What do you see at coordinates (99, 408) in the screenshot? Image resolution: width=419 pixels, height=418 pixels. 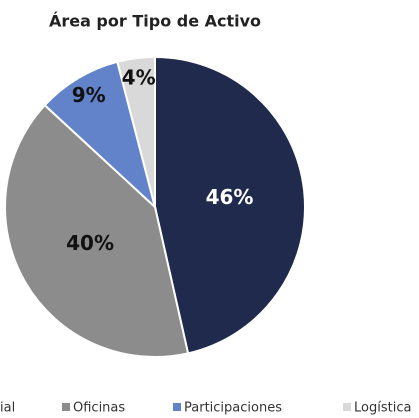 I see `legend-label: Oficinas` at bounding box center [99, 408].